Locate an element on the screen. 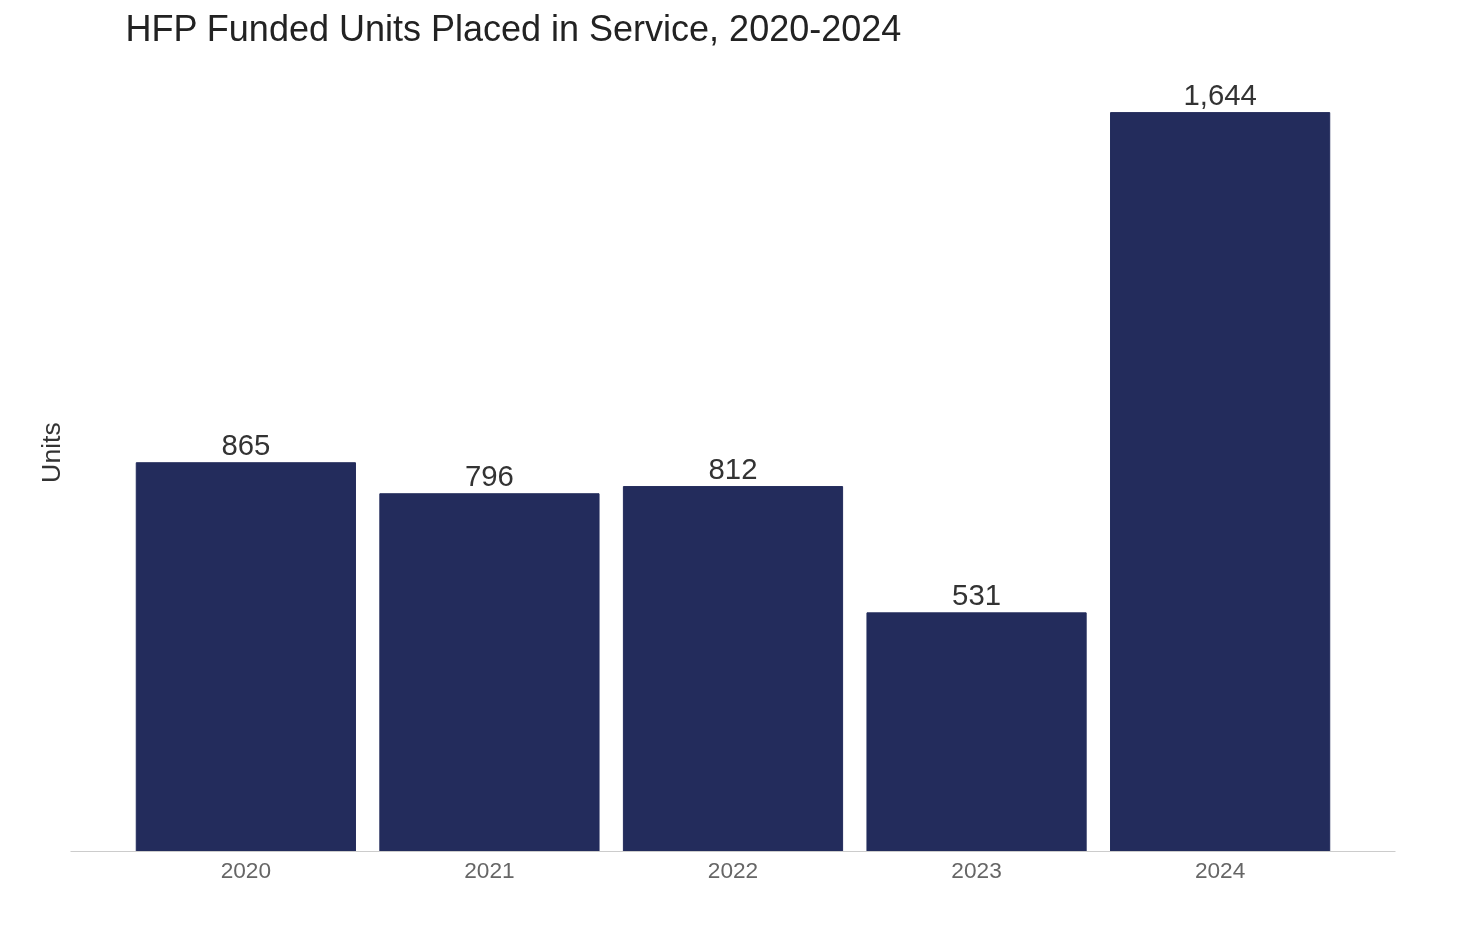 The height and width of the screenshot is (950, 1478). data-label: 865 is located at coordinates (246, 444).